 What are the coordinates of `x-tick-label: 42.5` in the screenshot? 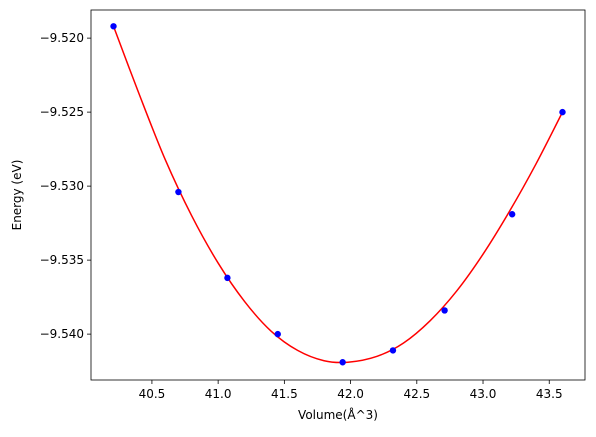 It's located at (416, 394).